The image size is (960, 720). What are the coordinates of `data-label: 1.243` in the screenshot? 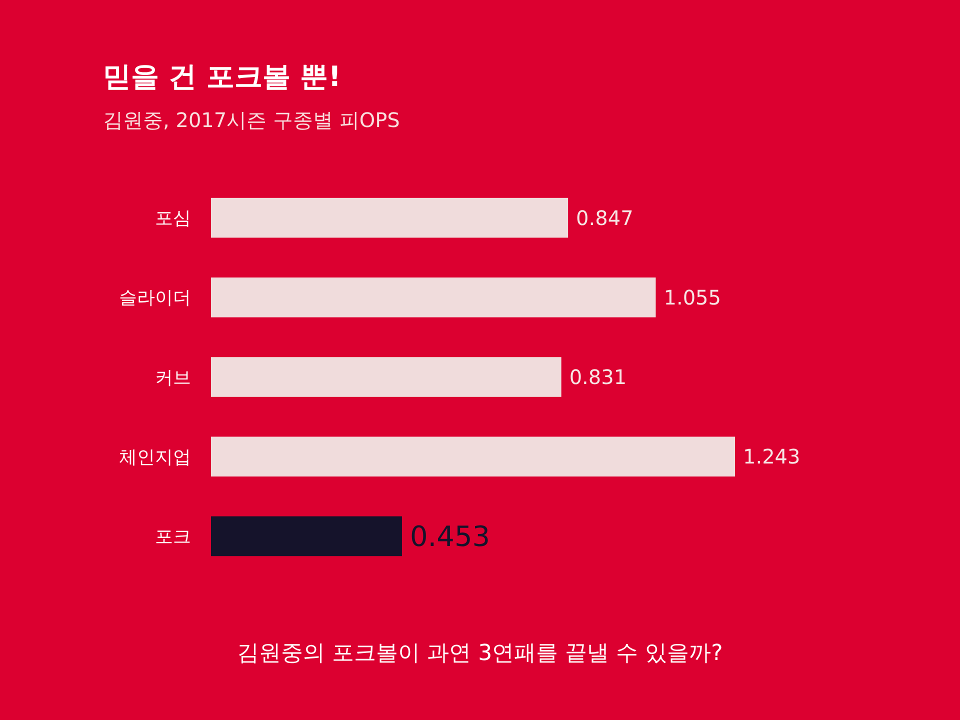 It's located at (771, 456).